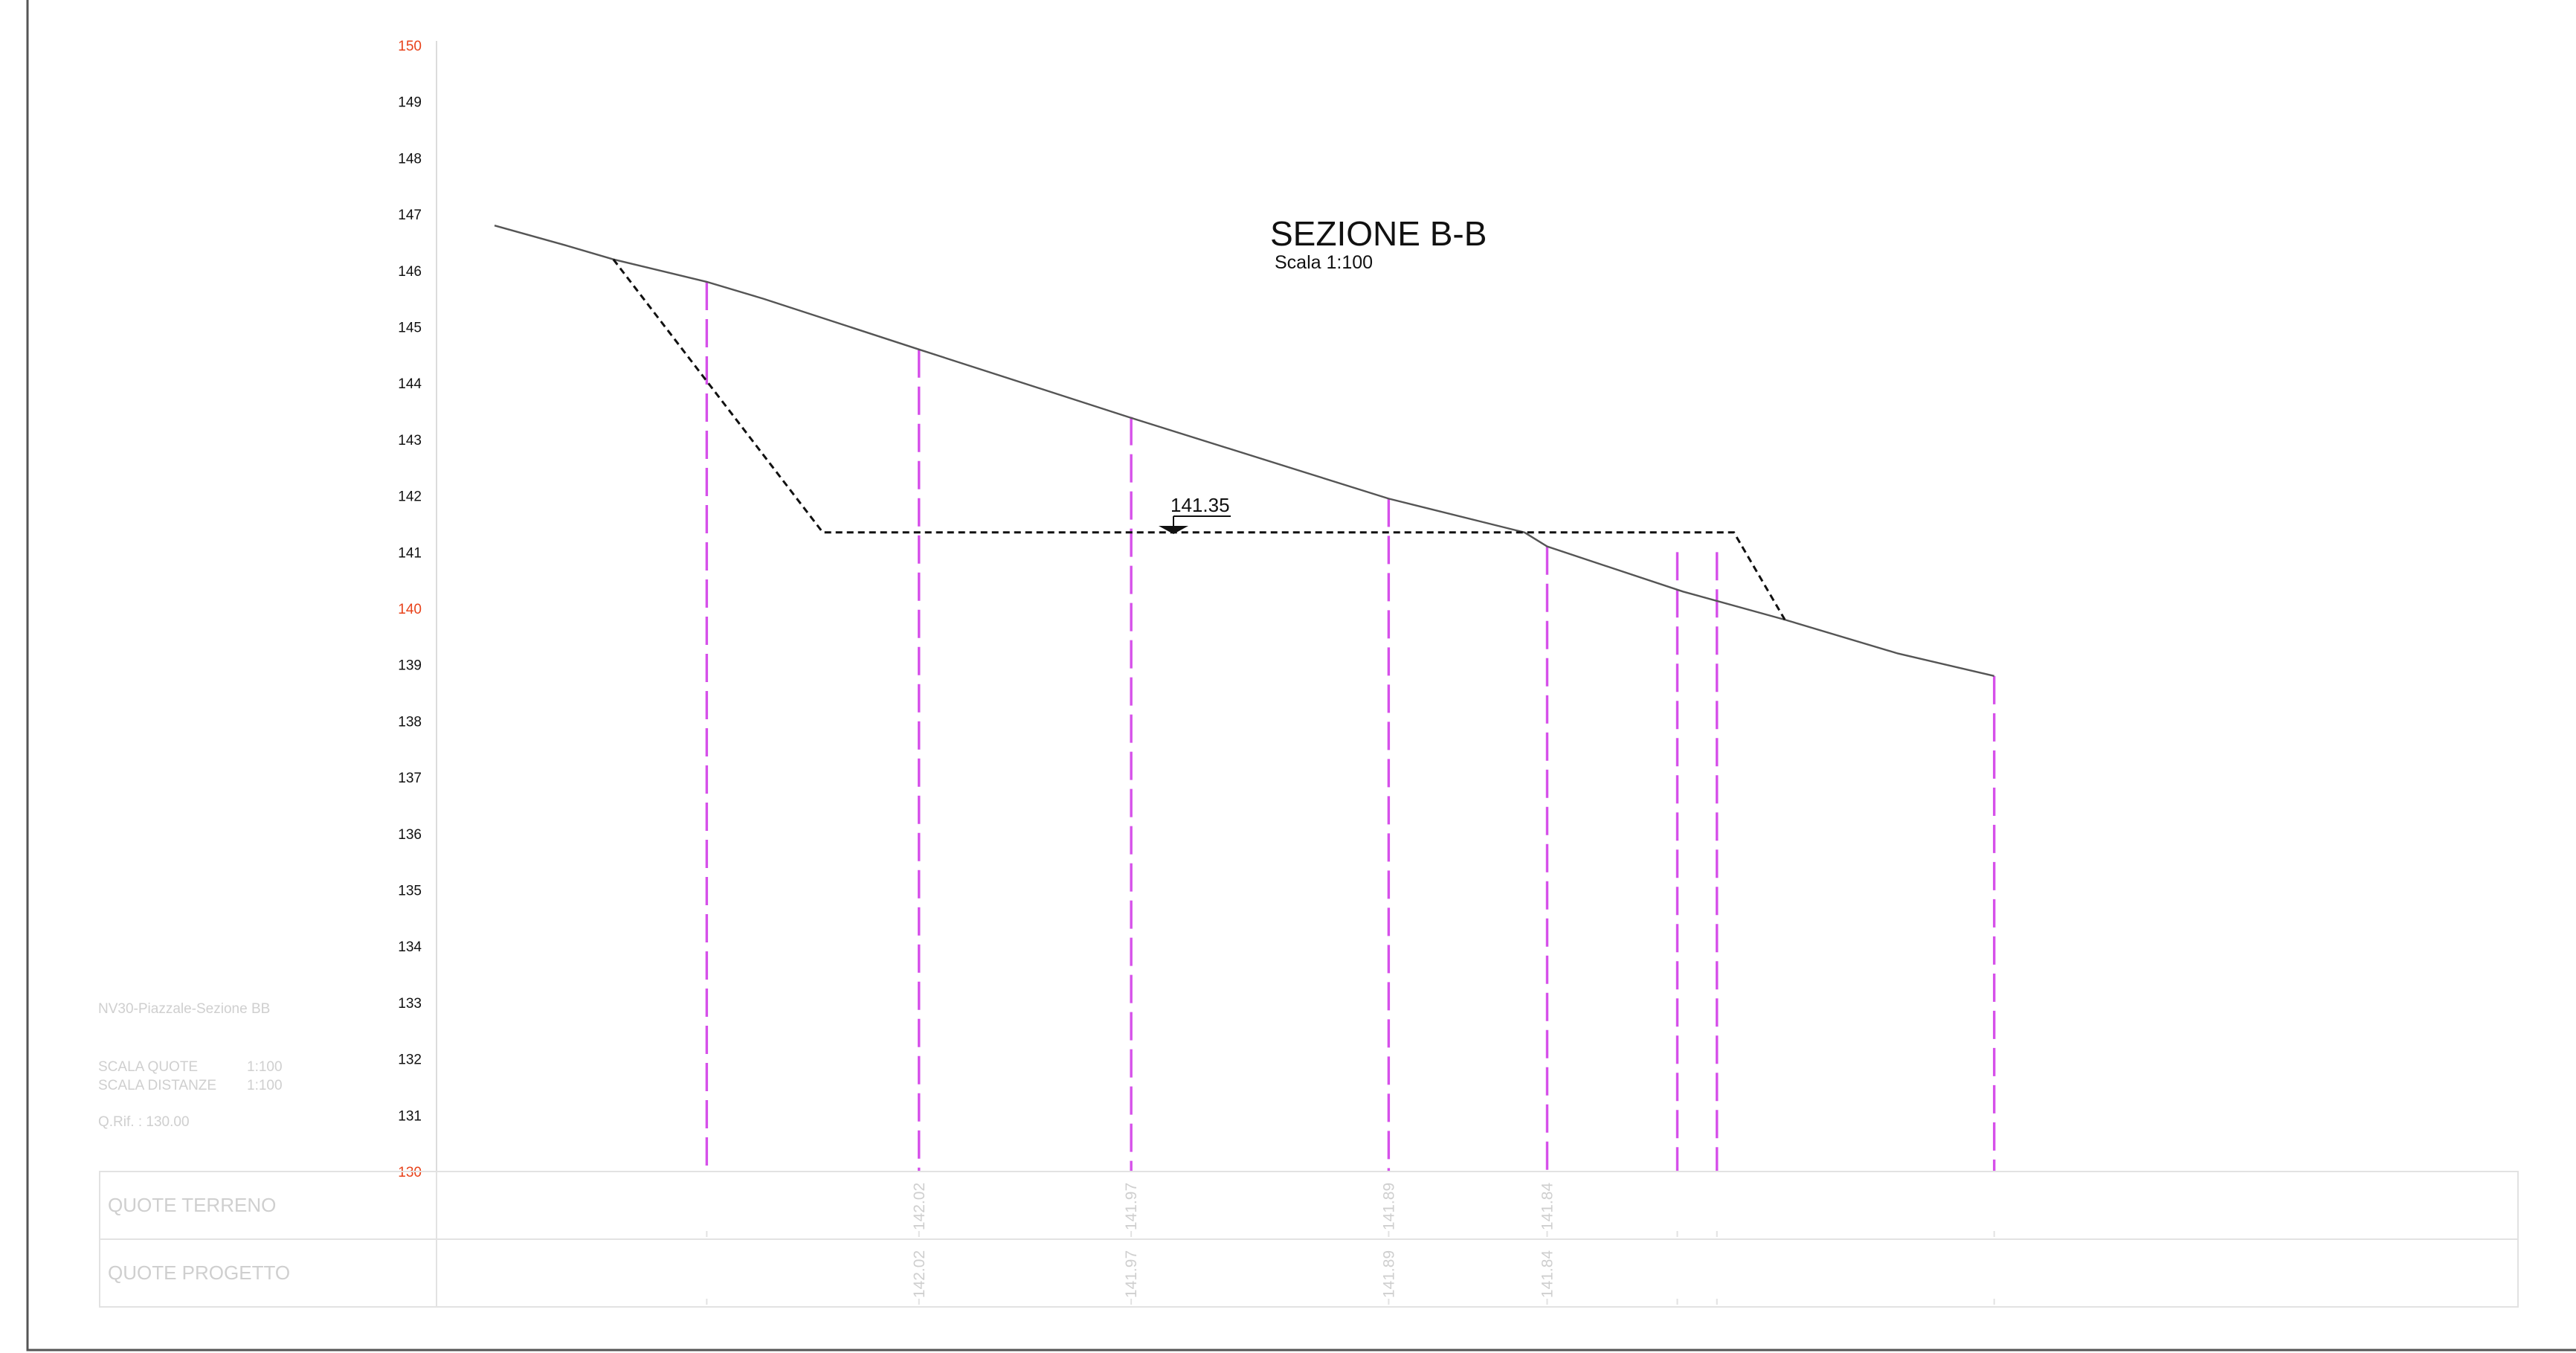 The width and height of the screenshot is (2576, 1353). What do you see at coordinates (1173, 530) in the screenshot?
I see `level-triangle-icon` at bounding box center [1173, 530].